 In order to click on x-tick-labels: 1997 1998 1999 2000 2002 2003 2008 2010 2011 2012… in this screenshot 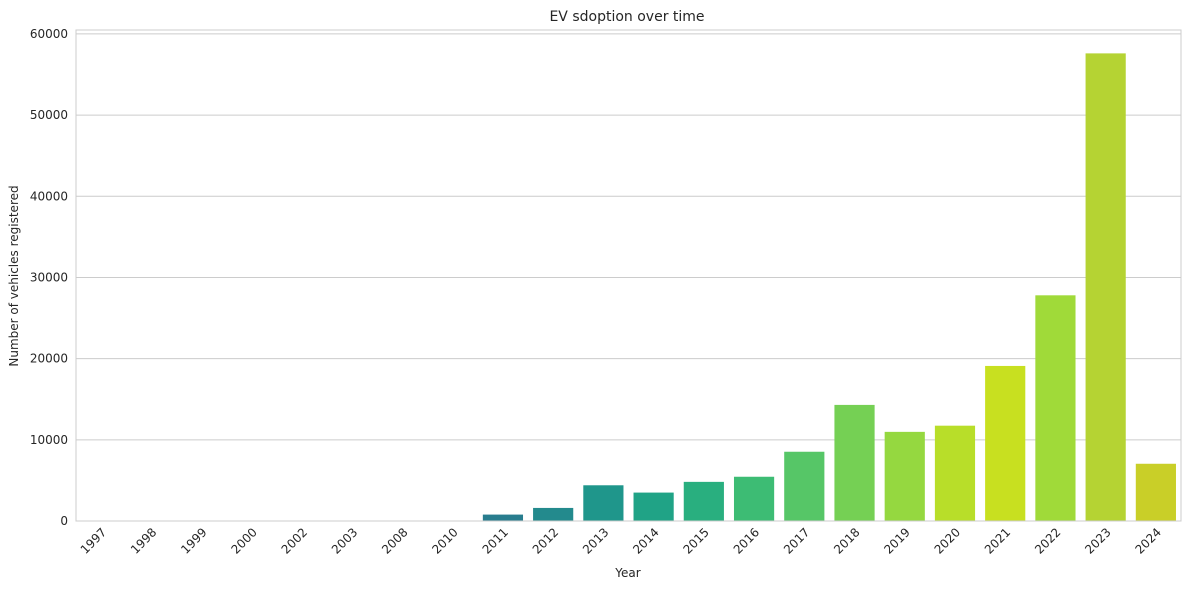, I will do `click(621, 540)`.